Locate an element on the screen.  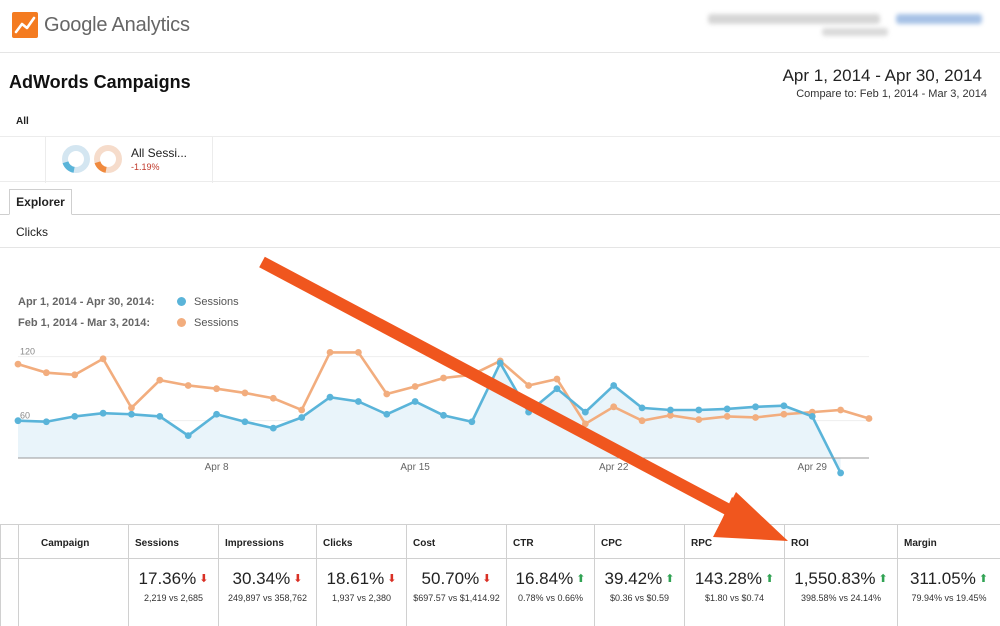
table-cell: 18.61% ⬇ 1,937 vs 2,380 is located at coordinates (361, 592).